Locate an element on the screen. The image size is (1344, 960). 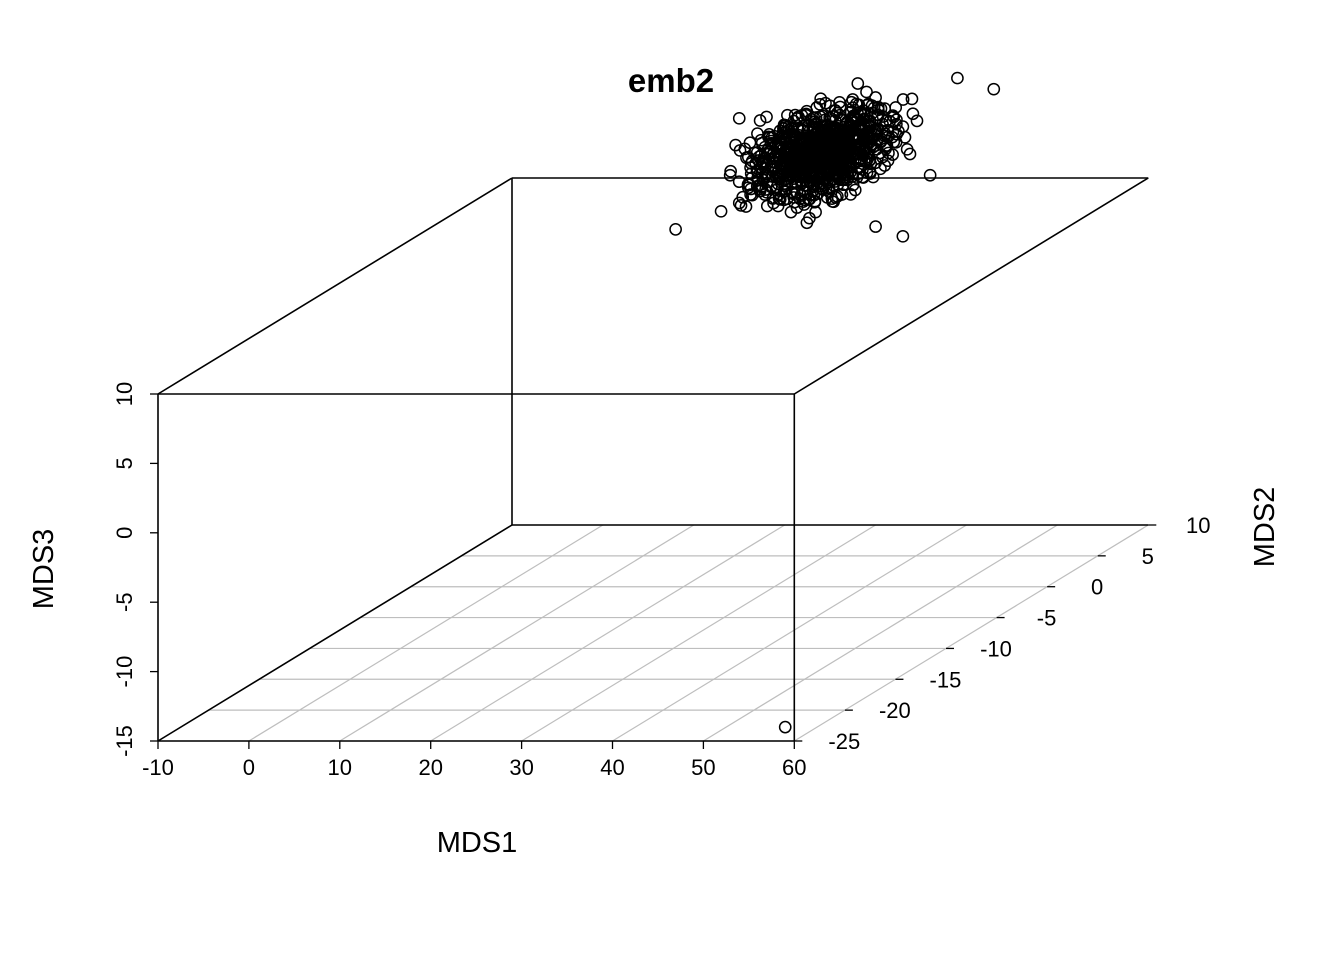
z-tick-label: 0 is located at coordinates (124, 533).